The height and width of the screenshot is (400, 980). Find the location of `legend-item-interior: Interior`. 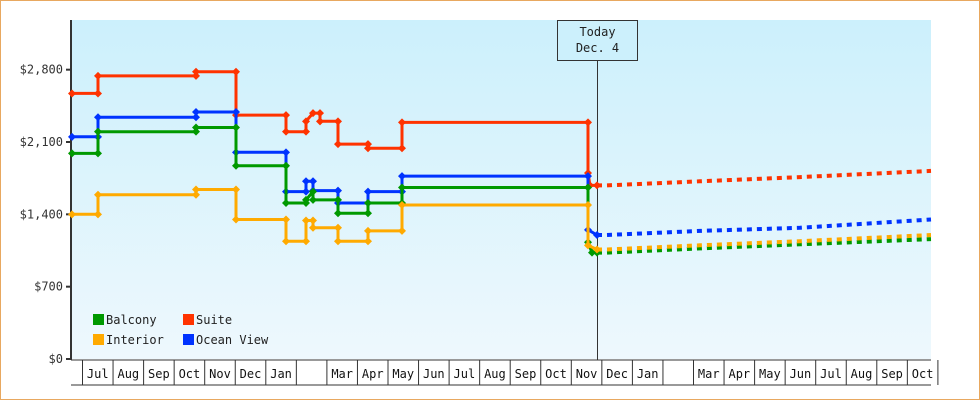

legend-item-interior: Interior is located at coordinates (128, 340).